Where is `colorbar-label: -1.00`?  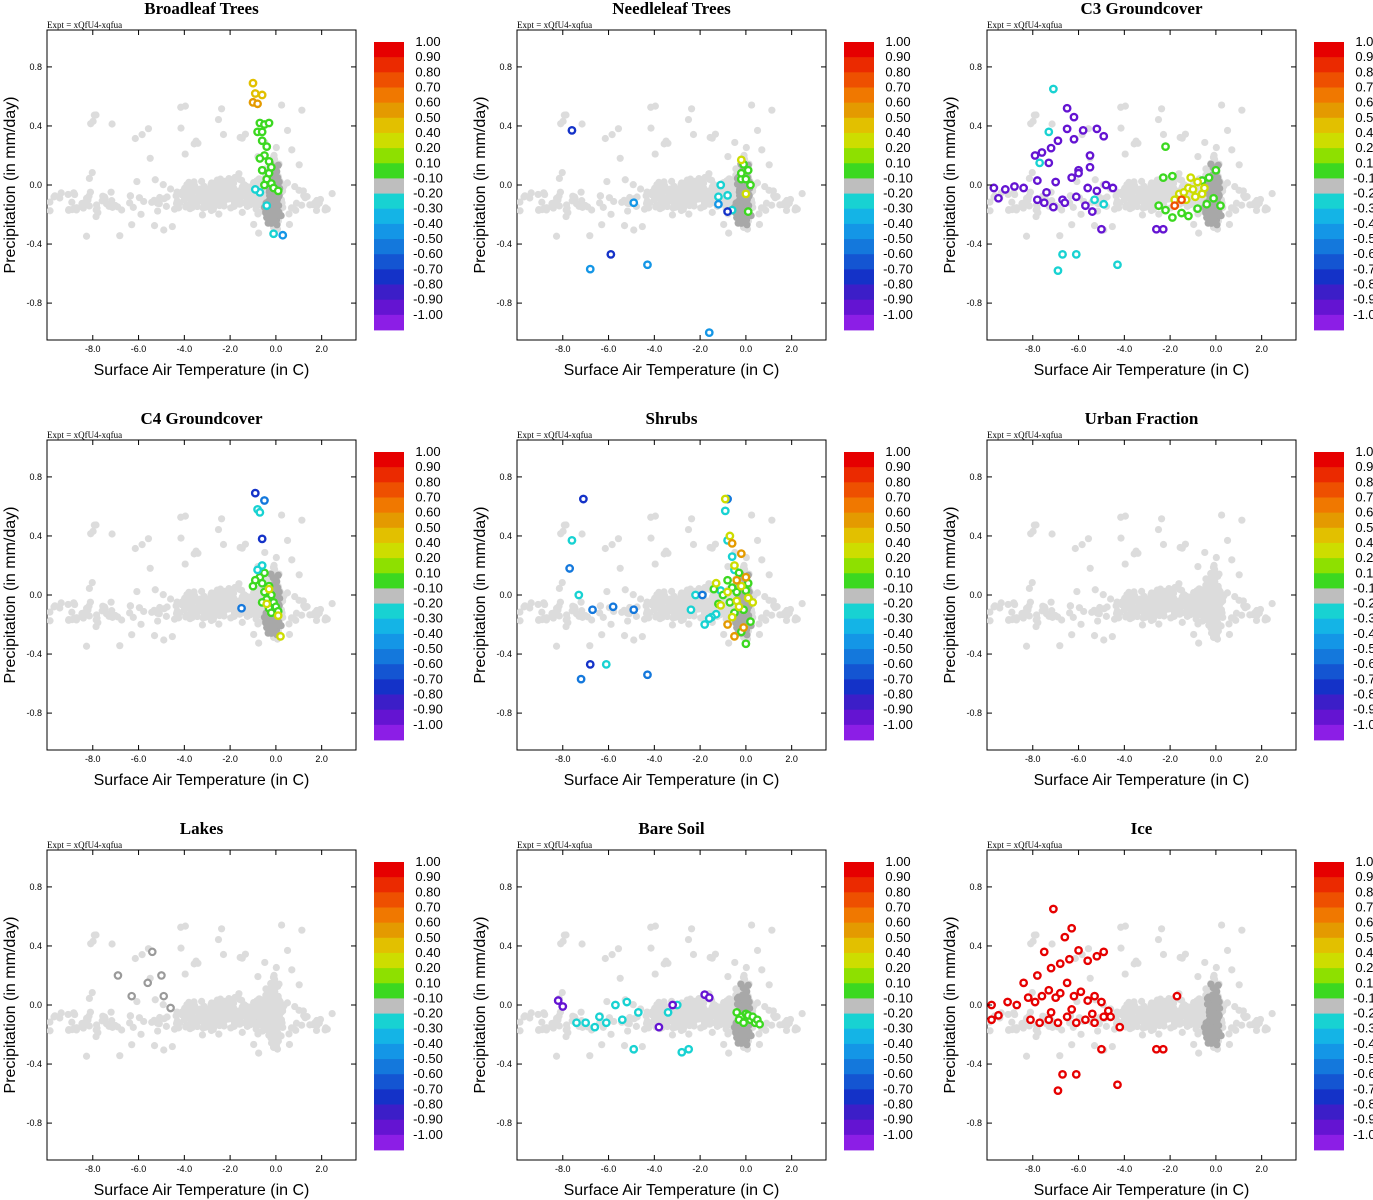 colorbar-label: -1.00 is located at coordinates (1363, 314).